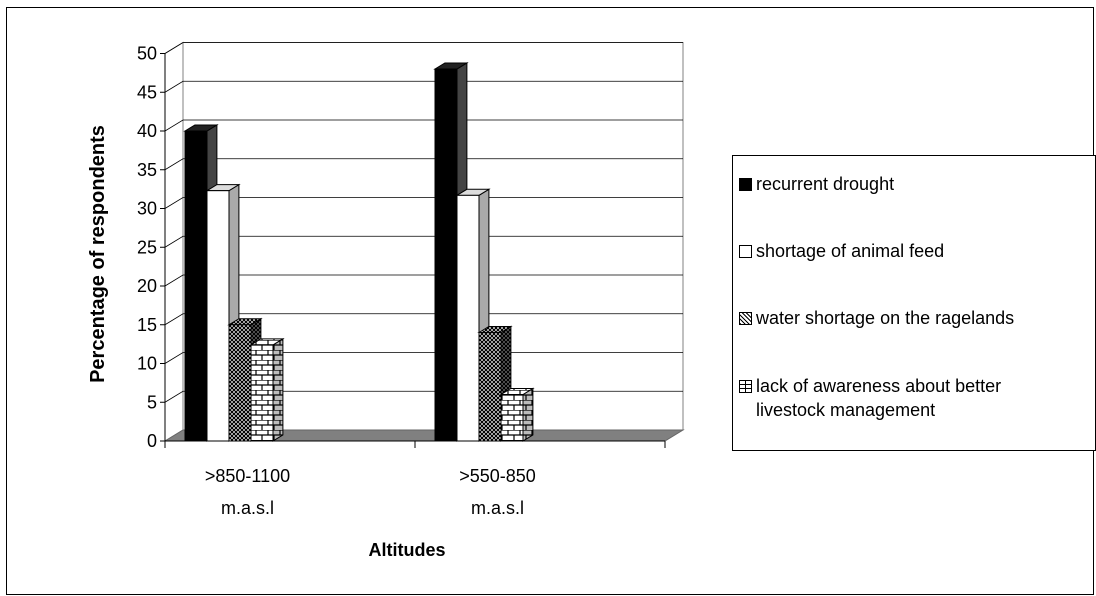 The width and height of the screenshot is (1096, 596). I want to click on legend-item: shortage of animal feed, so click(912, 251).